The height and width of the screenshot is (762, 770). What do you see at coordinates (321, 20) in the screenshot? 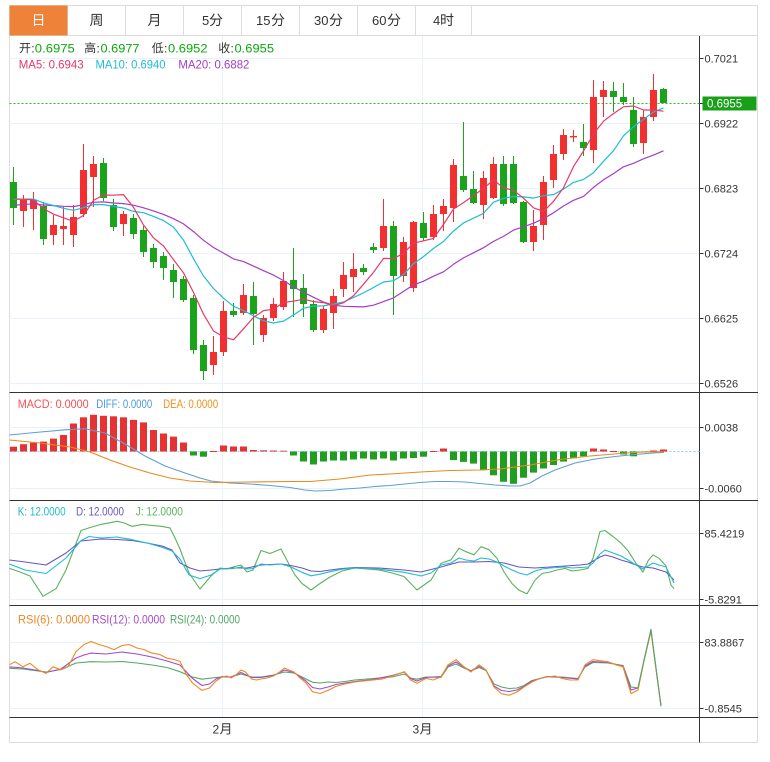
I see `svg-text: 30` at bounding box center [321, 20].